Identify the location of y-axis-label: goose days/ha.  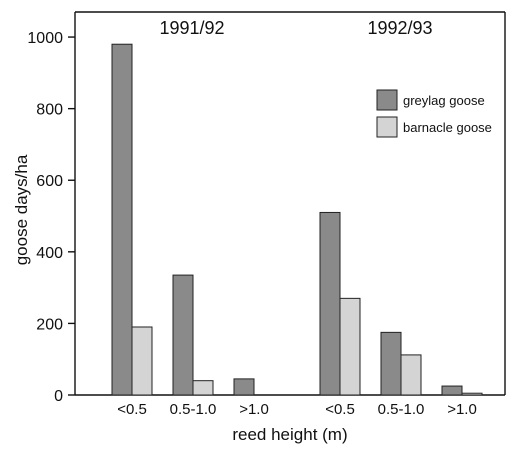
(21, 209).